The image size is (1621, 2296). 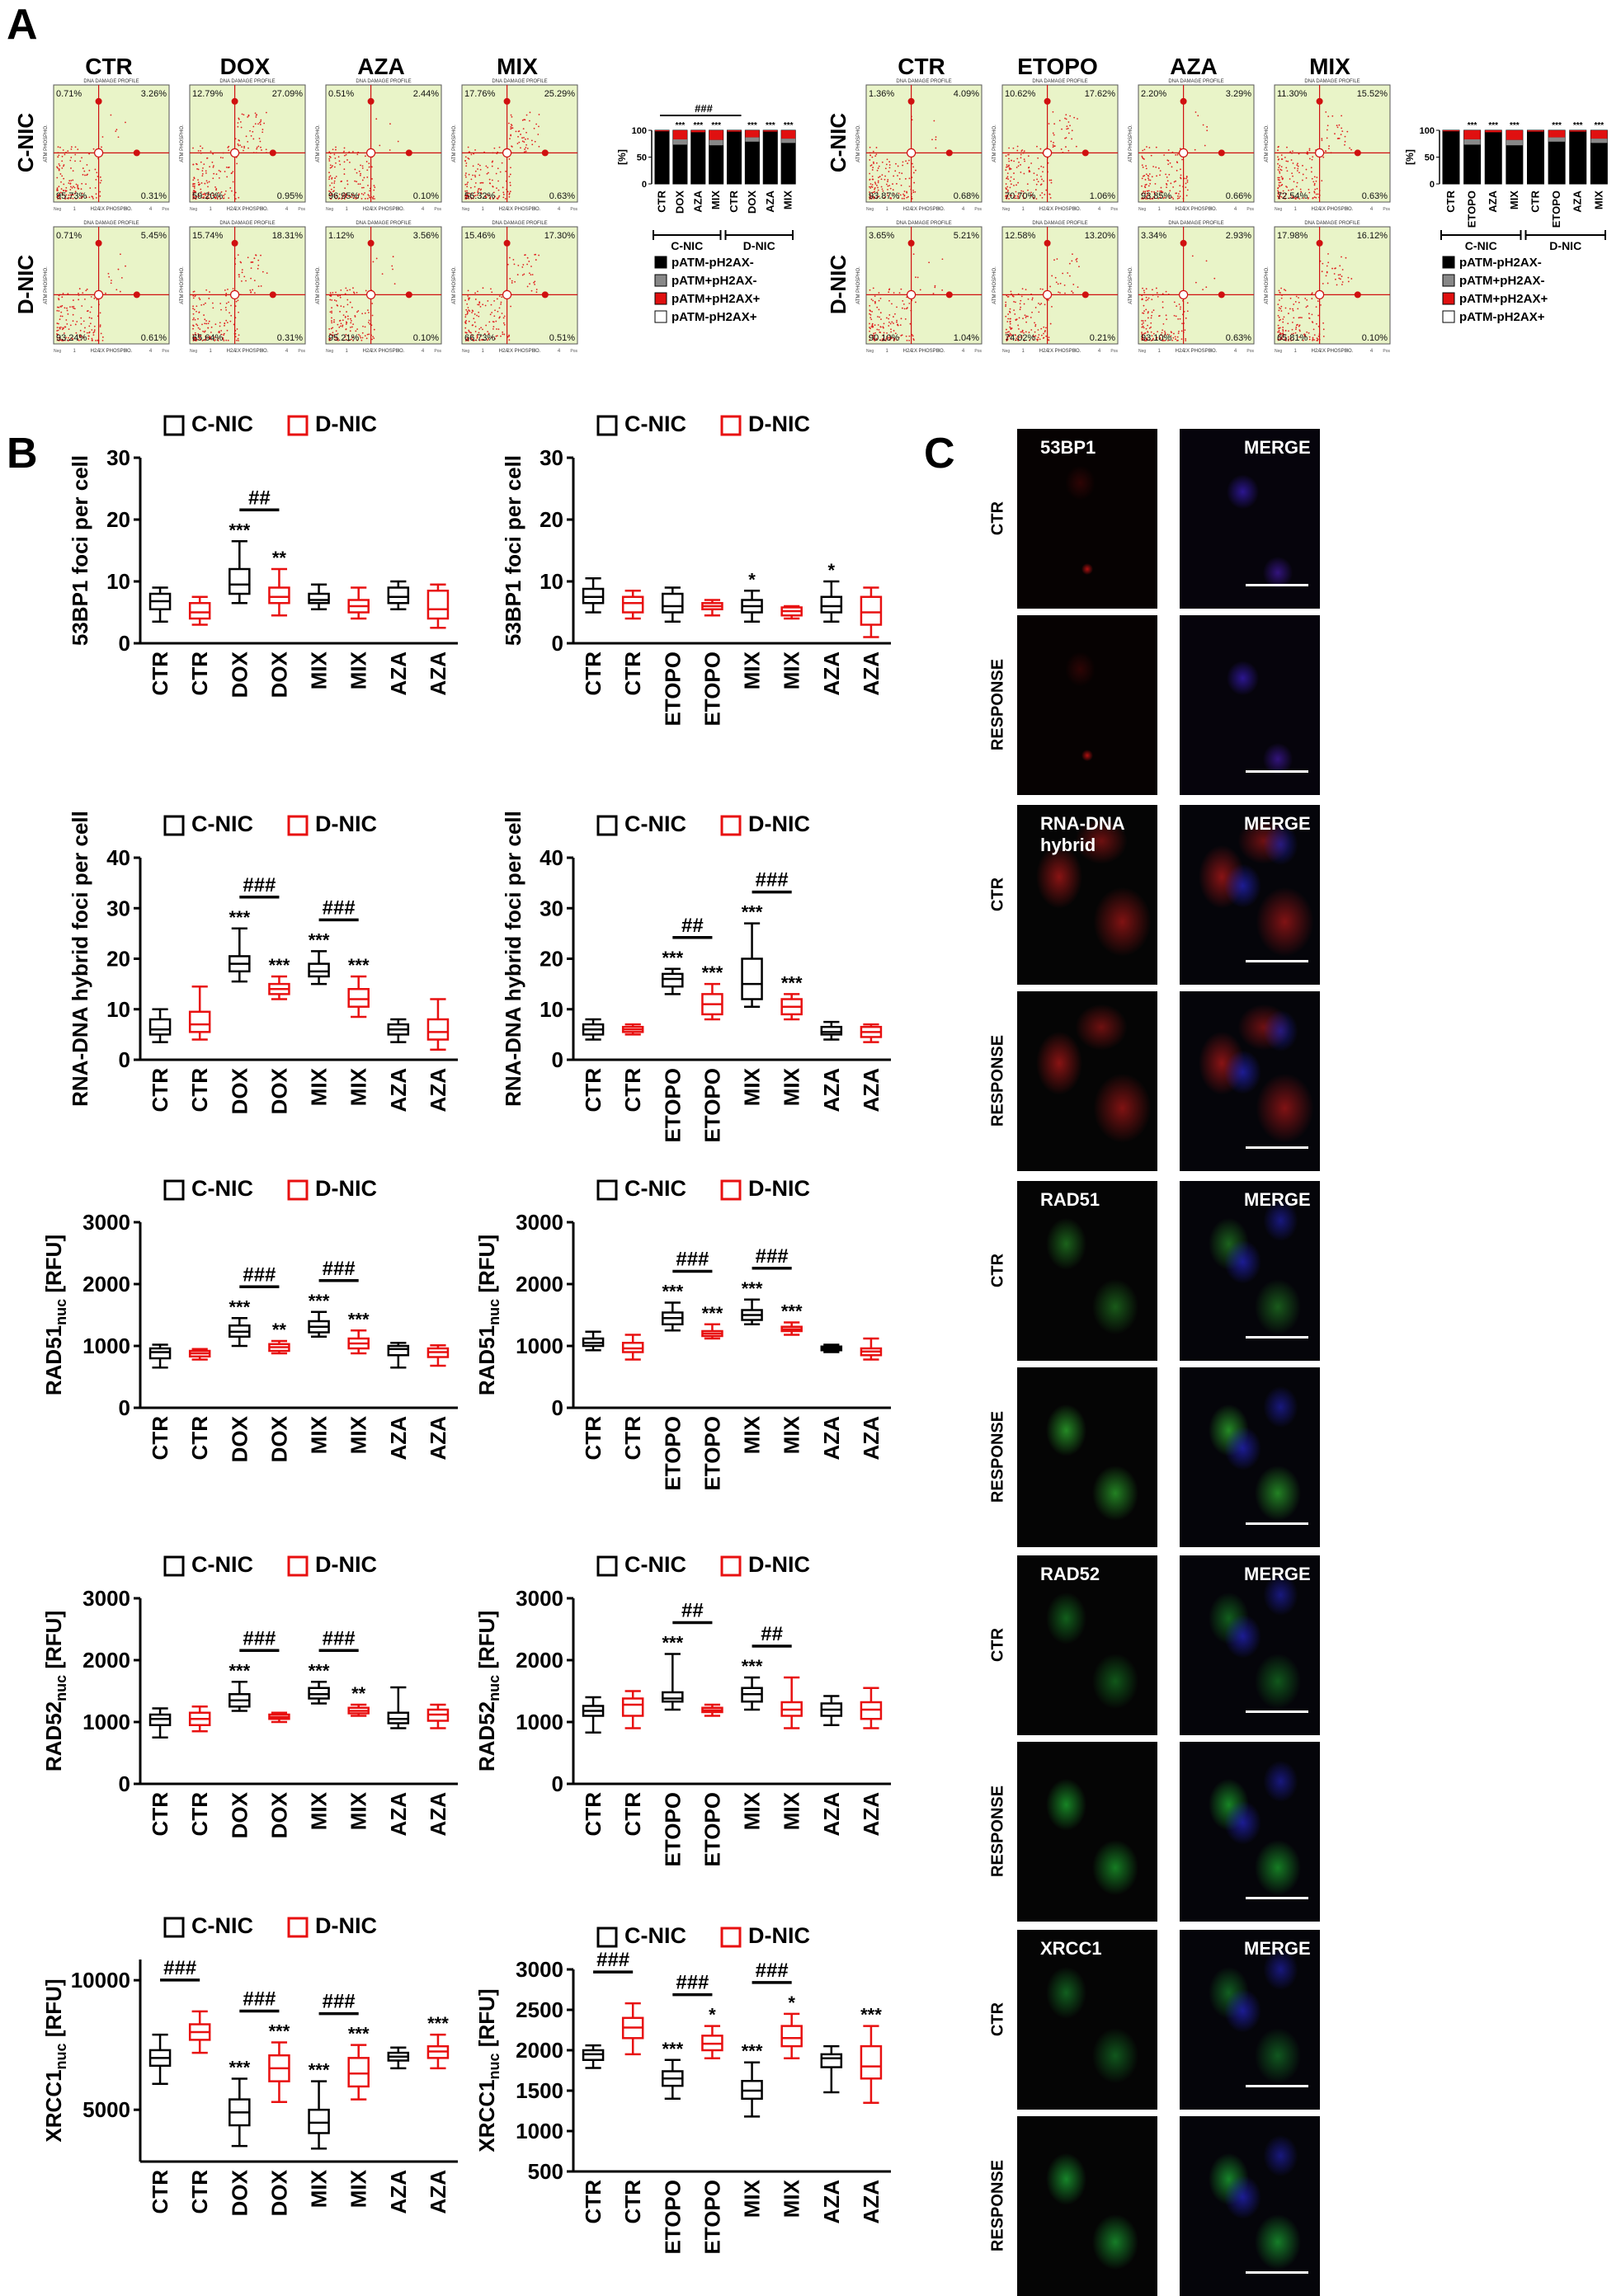 I want to click on micro-merge-image: MERGE, so click(x=1250, y=2020).